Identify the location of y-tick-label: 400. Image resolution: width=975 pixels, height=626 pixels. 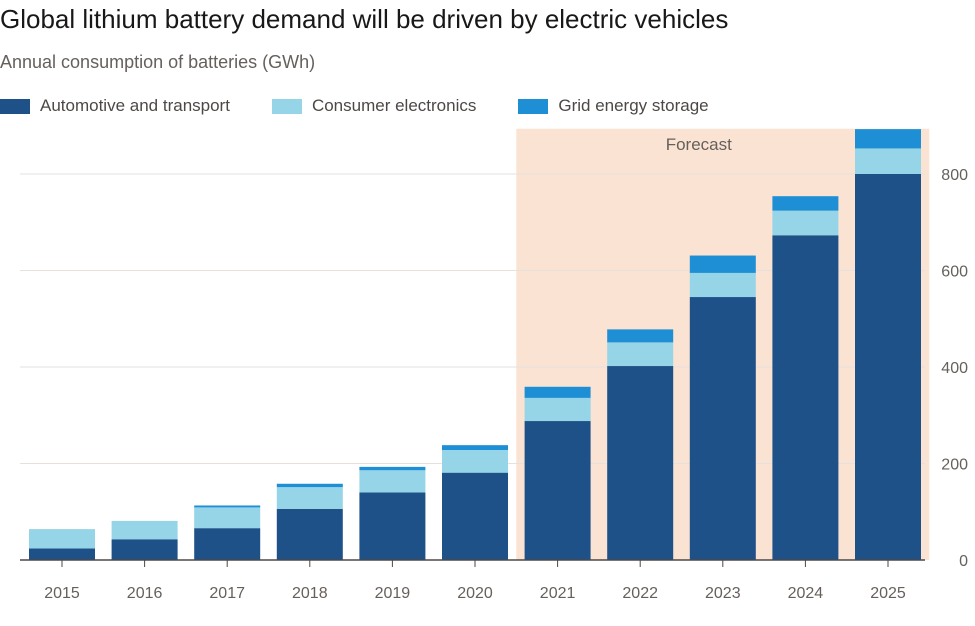
(954, 368).